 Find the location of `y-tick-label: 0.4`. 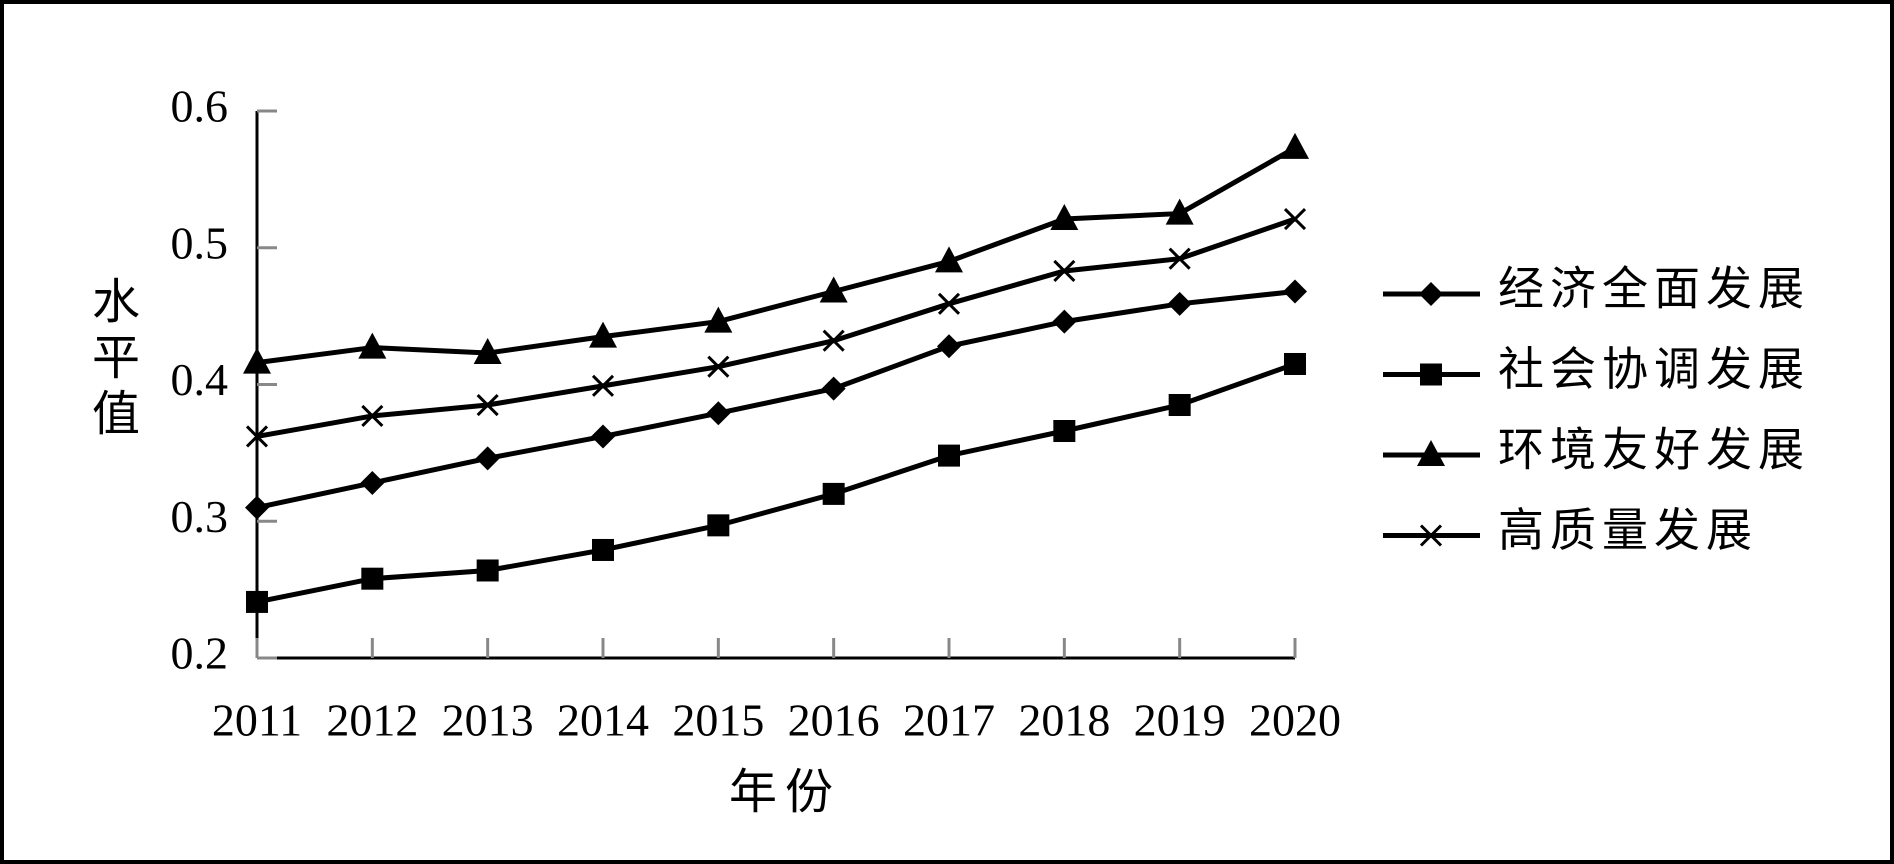

y-tick-label: 0.4 is located at coordinates (200, 379).